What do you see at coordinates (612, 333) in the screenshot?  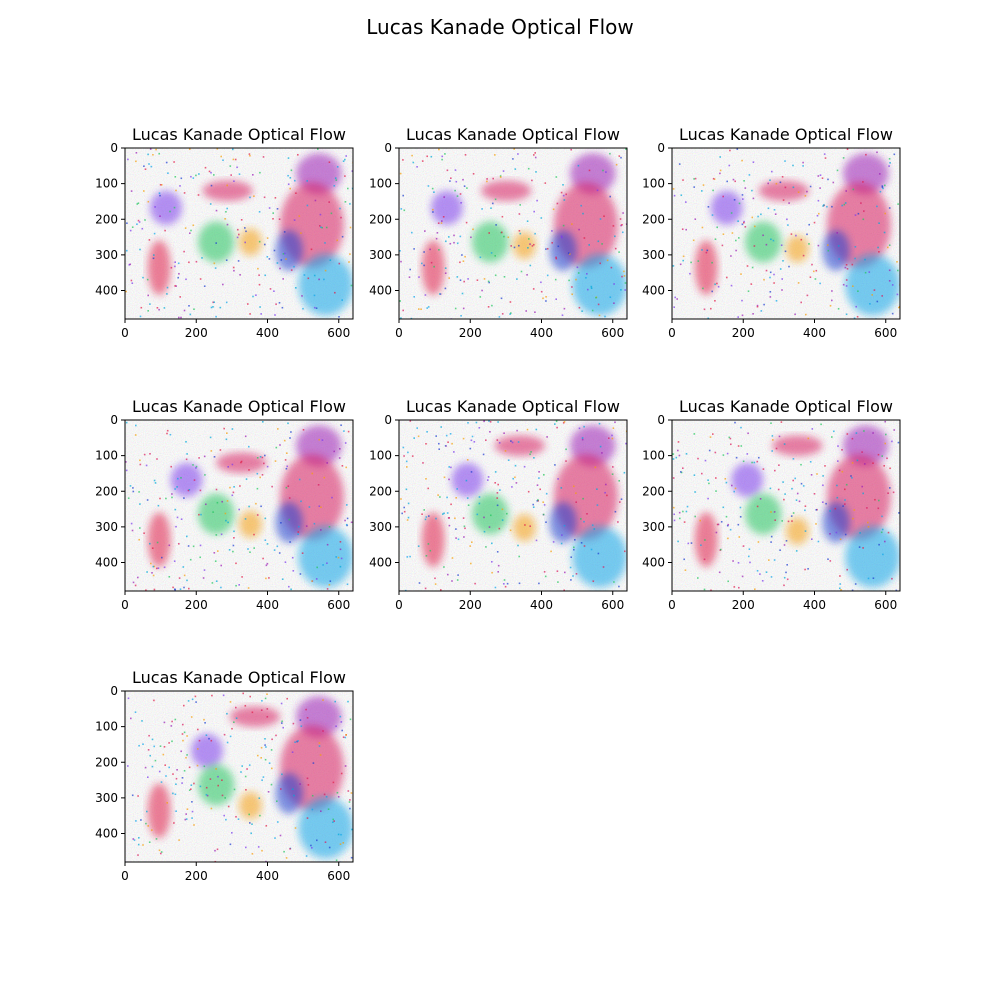 I see `x-tick-label: 600` at bounding box center [612, 333].